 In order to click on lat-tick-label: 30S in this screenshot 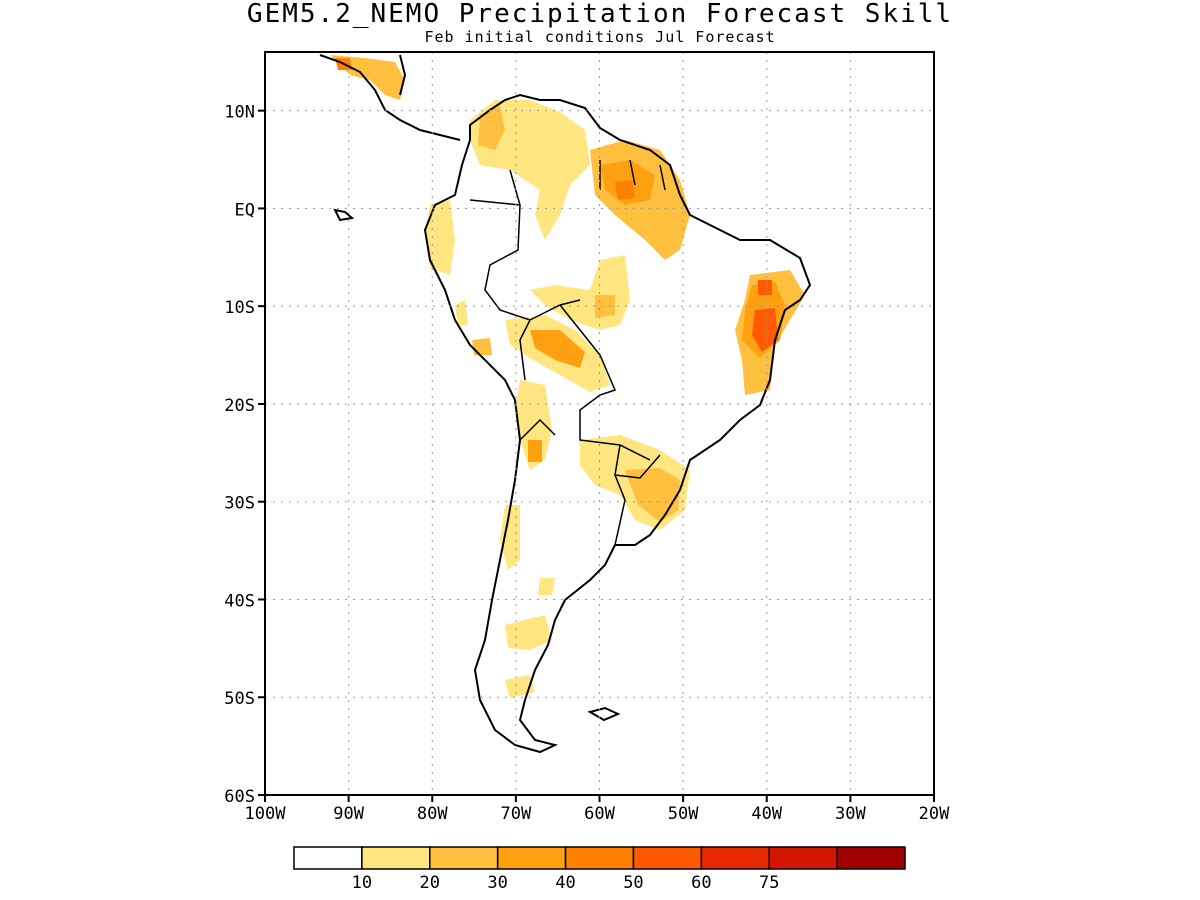, I will do `click(239, 504)`.